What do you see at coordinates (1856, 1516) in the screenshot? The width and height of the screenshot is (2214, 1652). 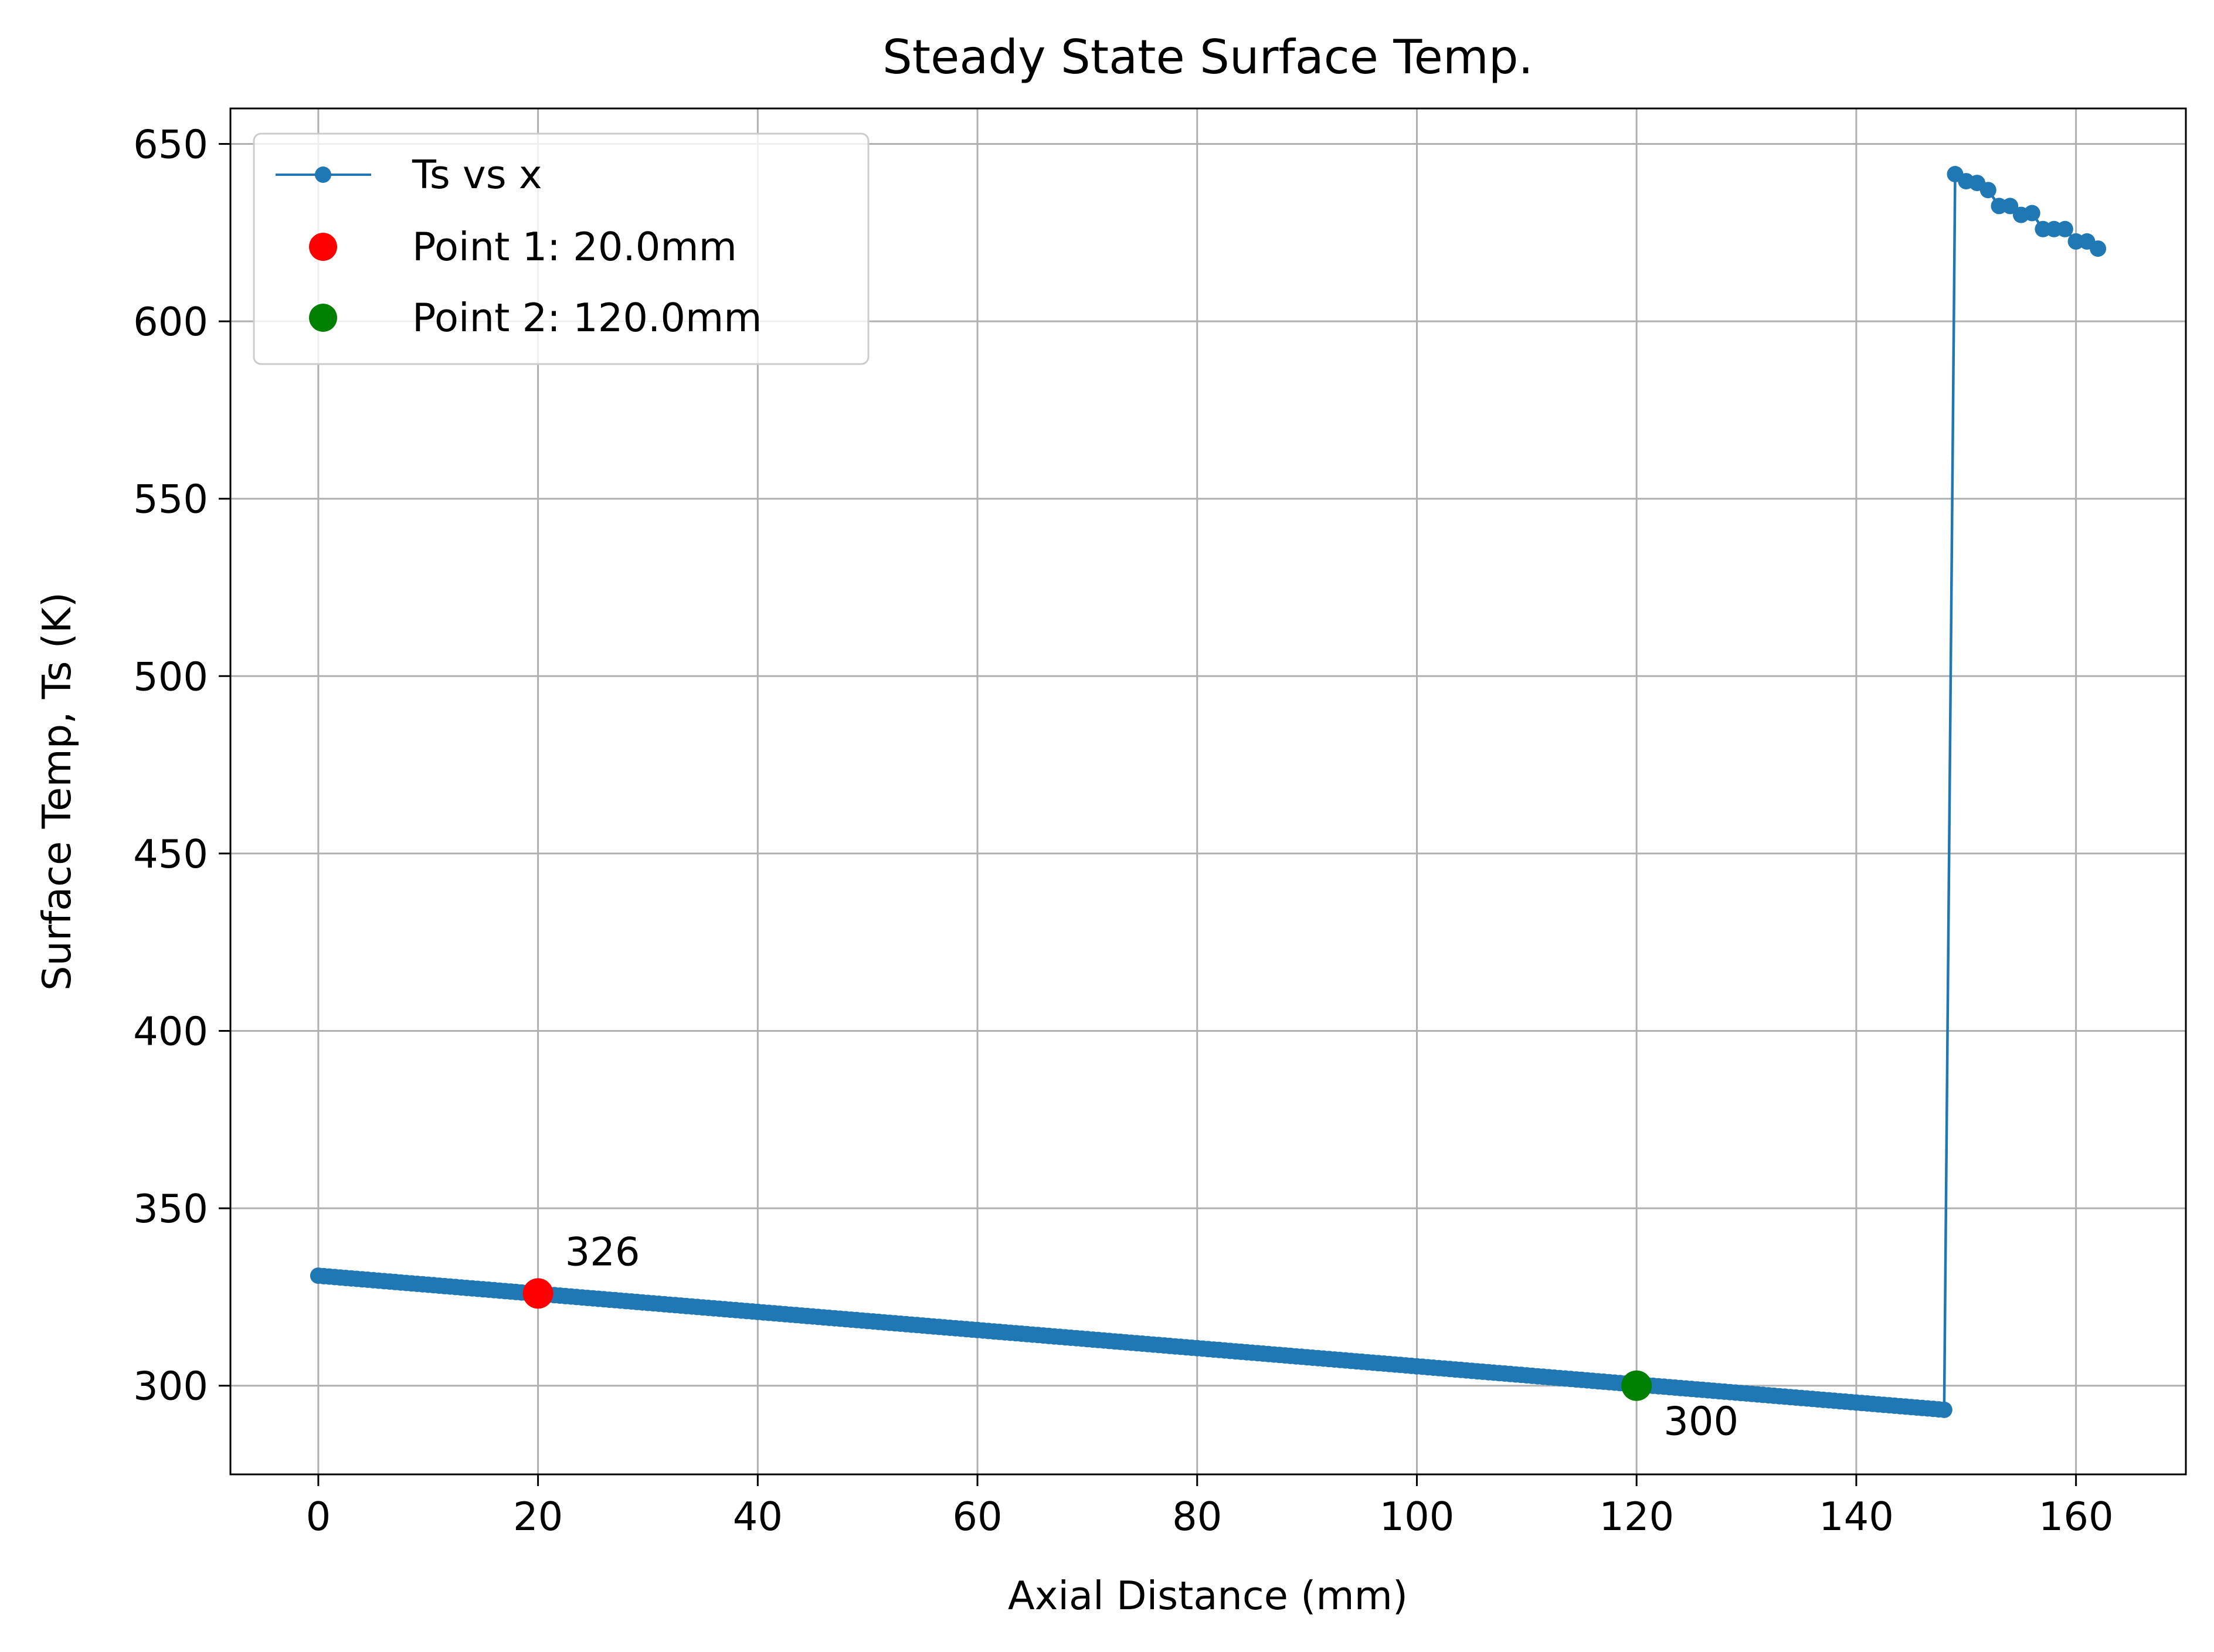 I see `x-tick-label: 140` at bounding box center [1856, 1516].